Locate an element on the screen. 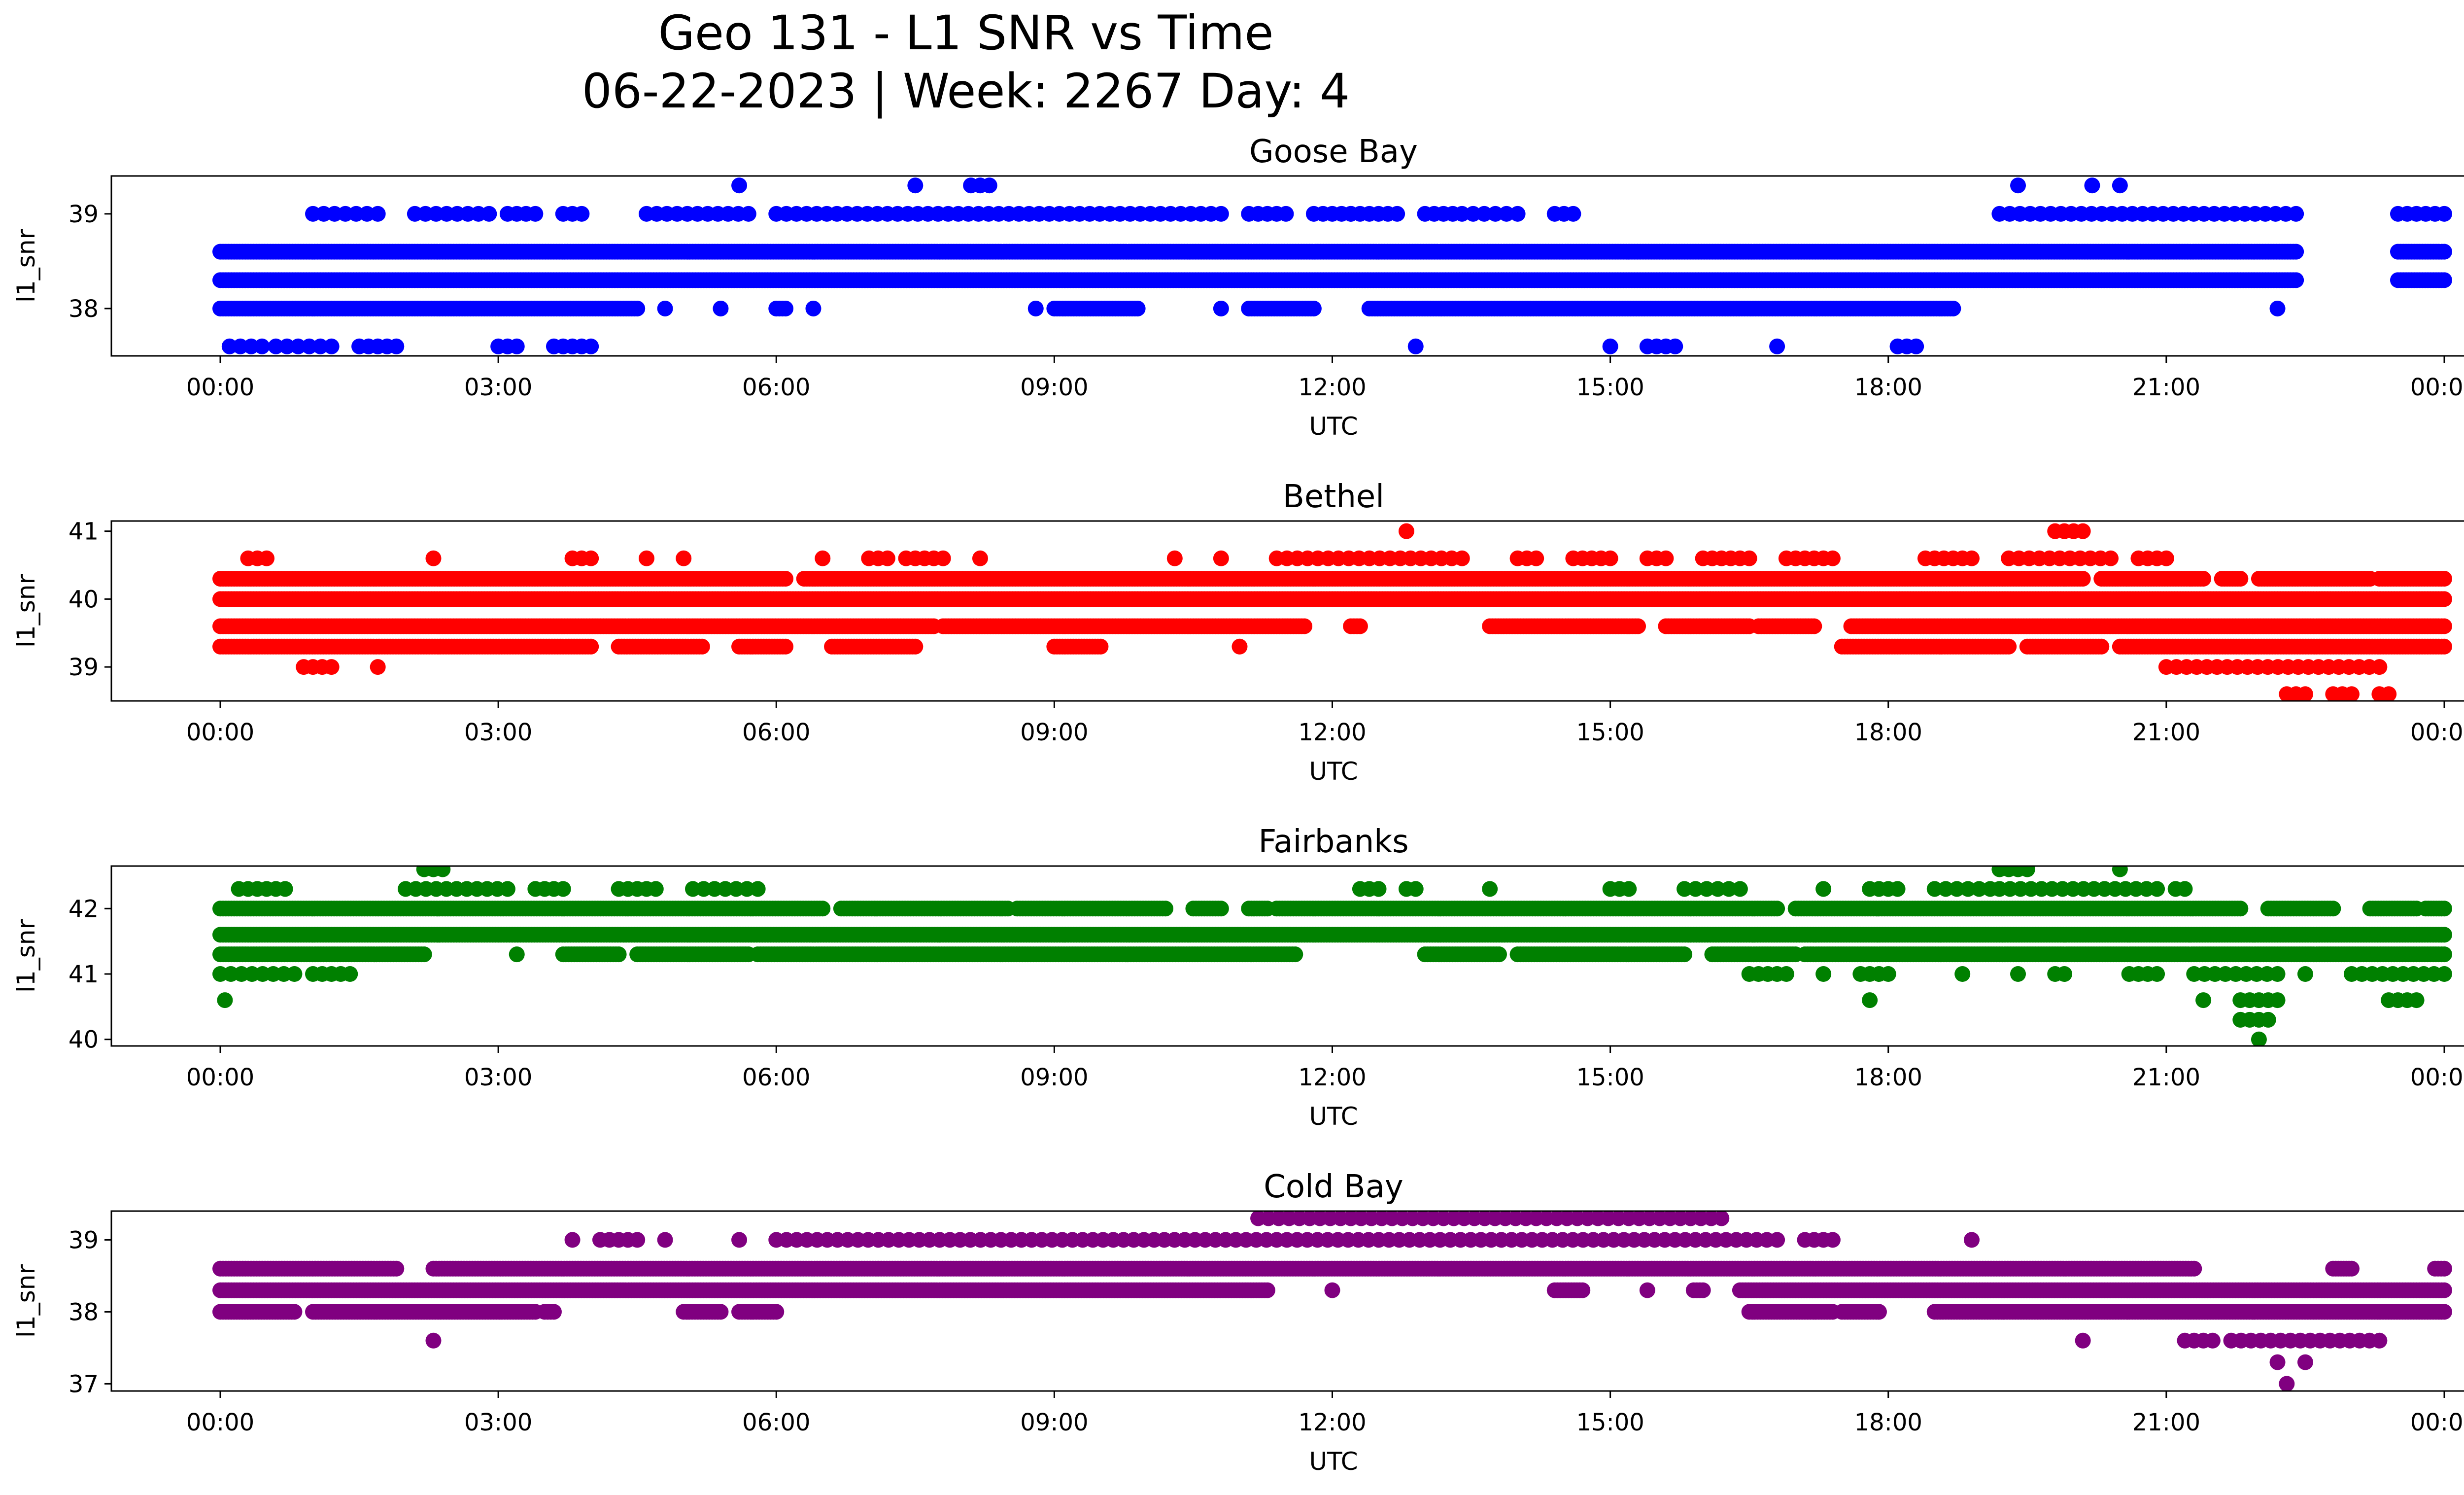  x-tick-label: 00:00 is located at coordinates (220, 387).